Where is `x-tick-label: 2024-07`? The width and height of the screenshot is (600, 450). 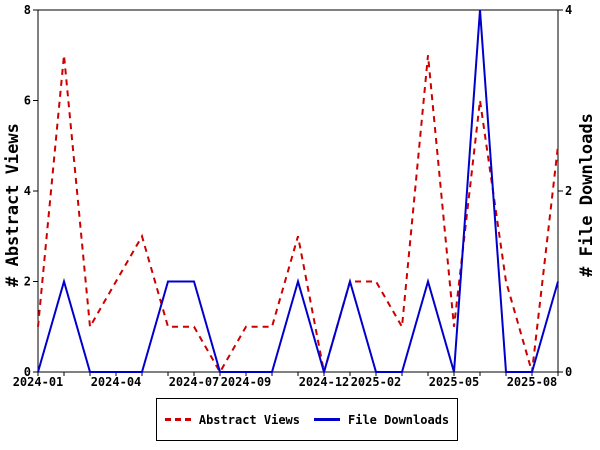
x-tick-label: 2024-07 is located at coordinates (194, 382).